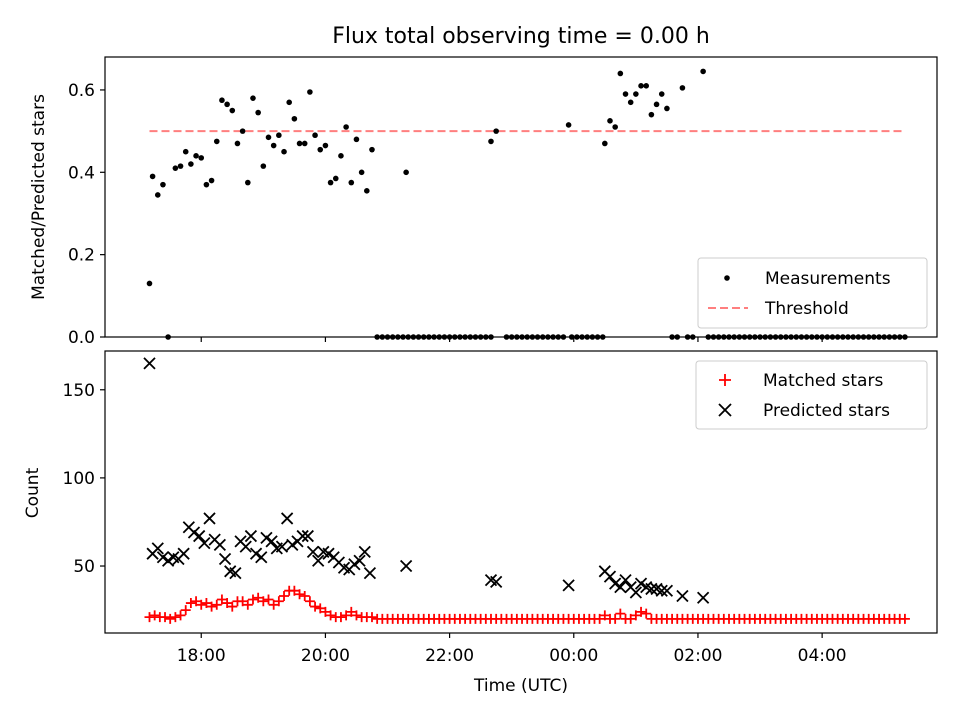  What do you see at coordinates (84, 567) in the screenshot?
I see `bottom-y-tick-label: 50` at bounding box center [84, 567].